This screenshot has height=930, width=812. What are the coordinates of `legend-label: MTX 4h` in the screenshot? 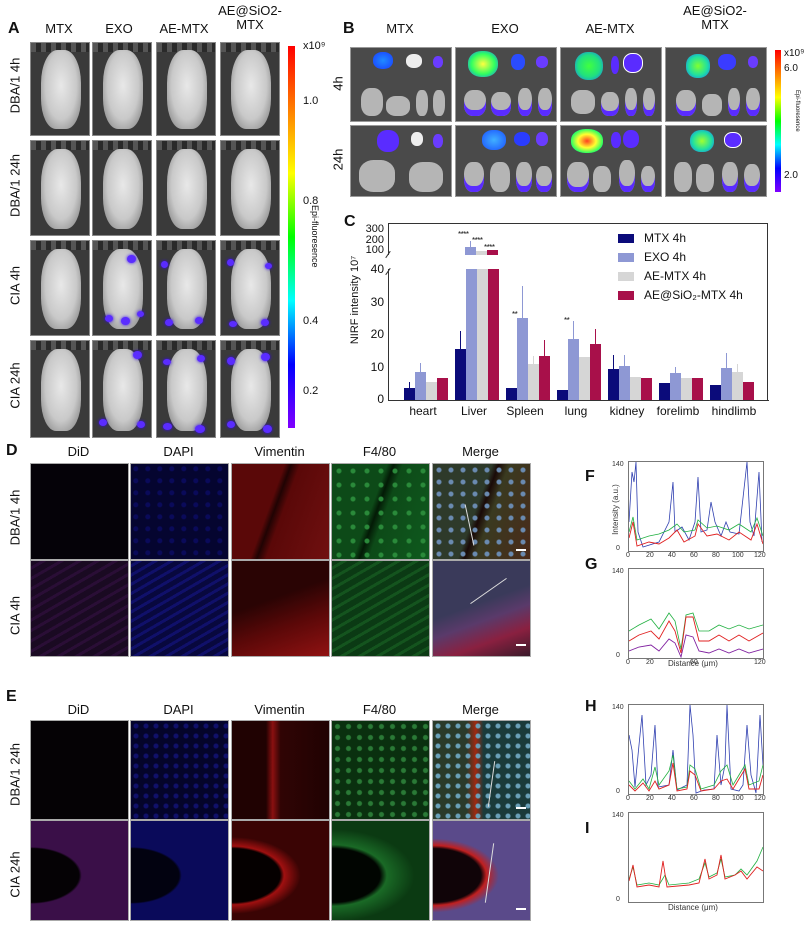 It's located at (665, 238).